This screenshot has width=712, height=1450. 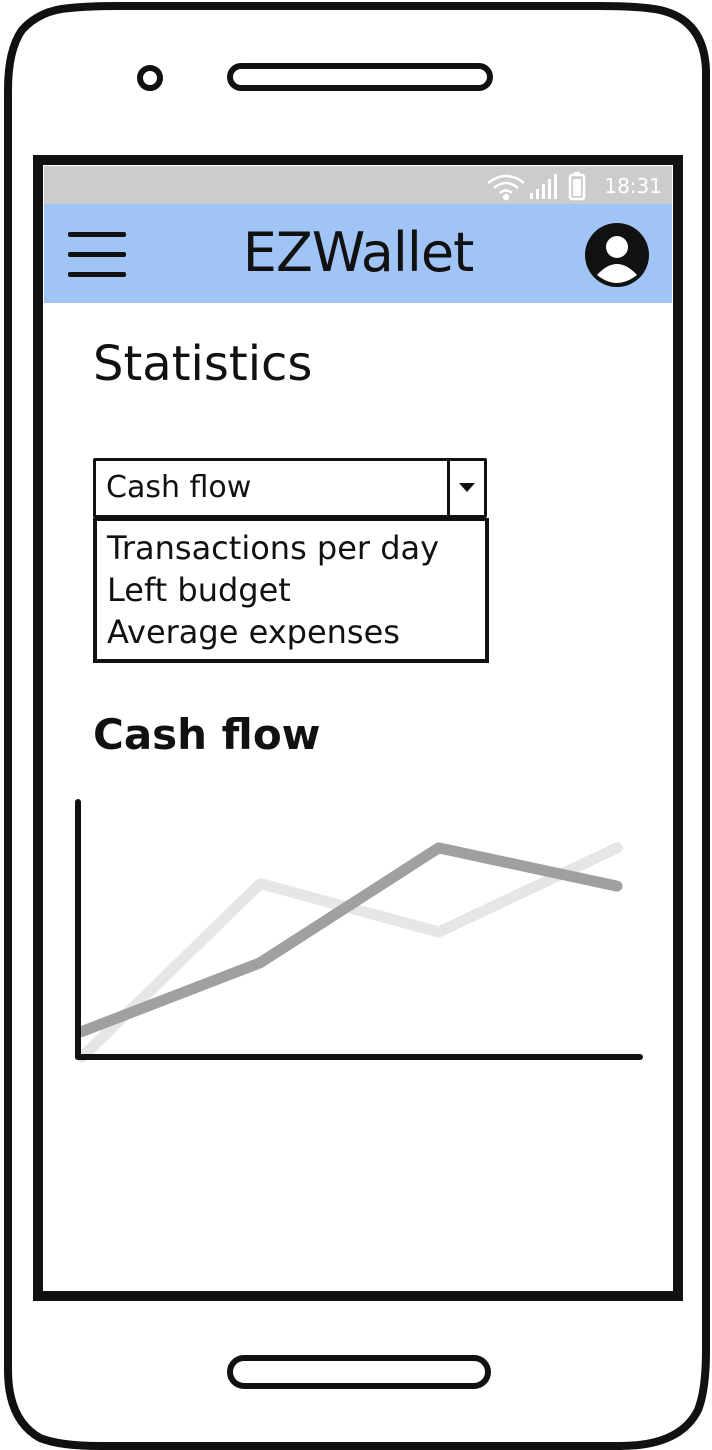 I want to click on signal-icon, so click(x=543, y=186).